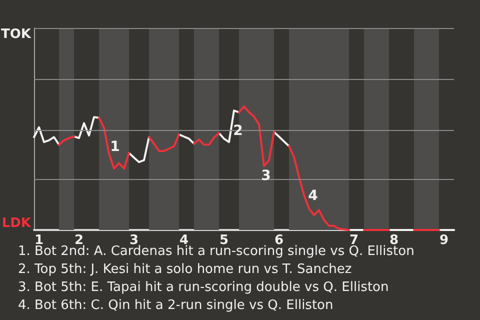  I want to click on annotation: 2, so click(238, 131).